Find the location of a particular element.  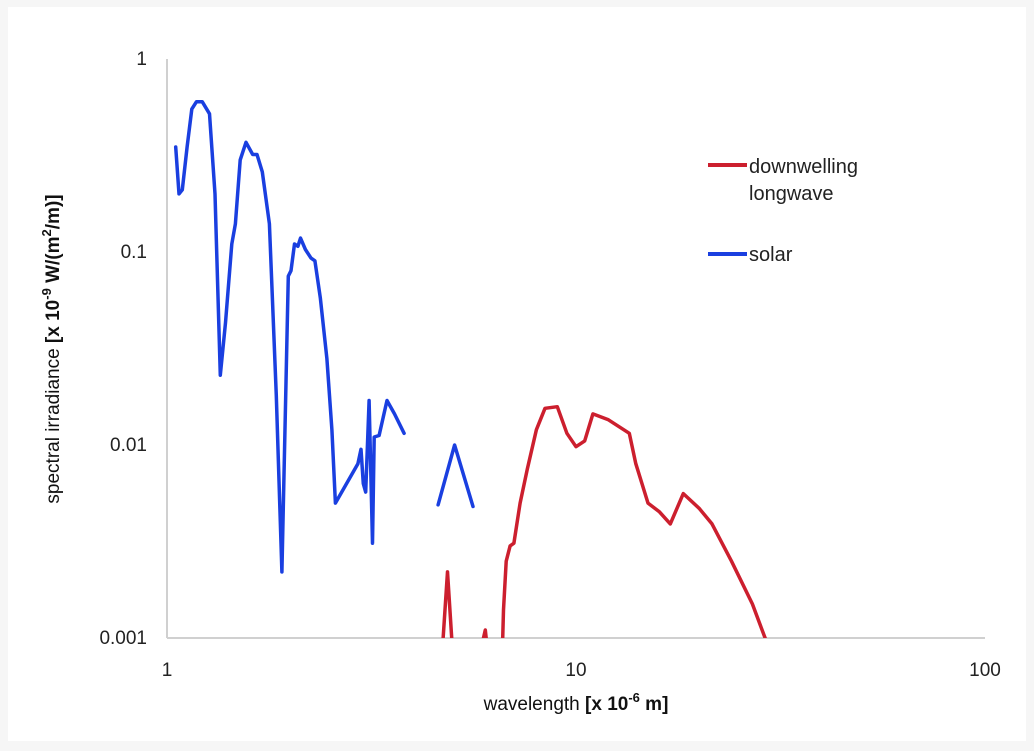

y-tick-label: 1 is located at coordinates (141, 59).